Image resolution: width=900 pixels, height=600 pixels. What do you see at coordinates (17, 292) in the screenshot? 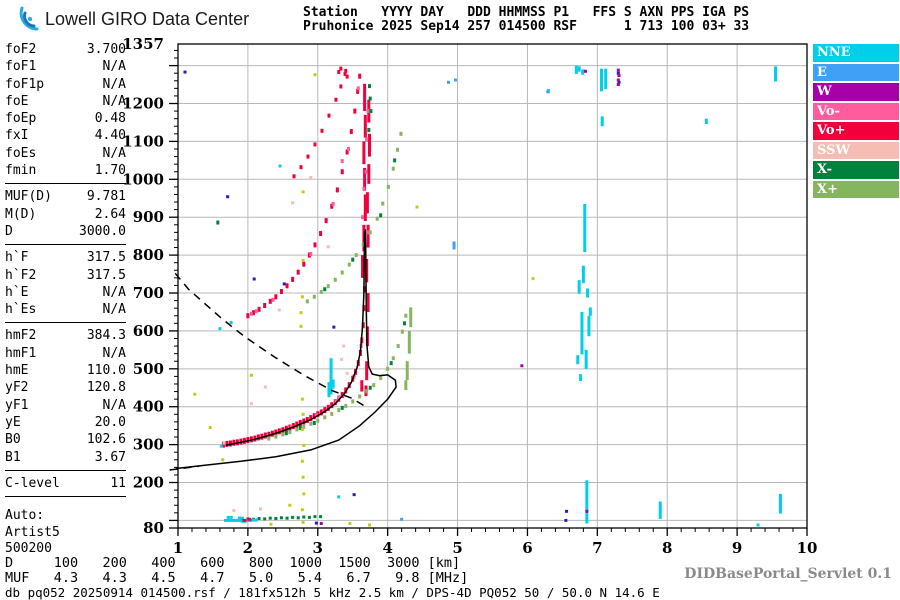
I see `param-label: h`E` at bounding box center [17, 292].